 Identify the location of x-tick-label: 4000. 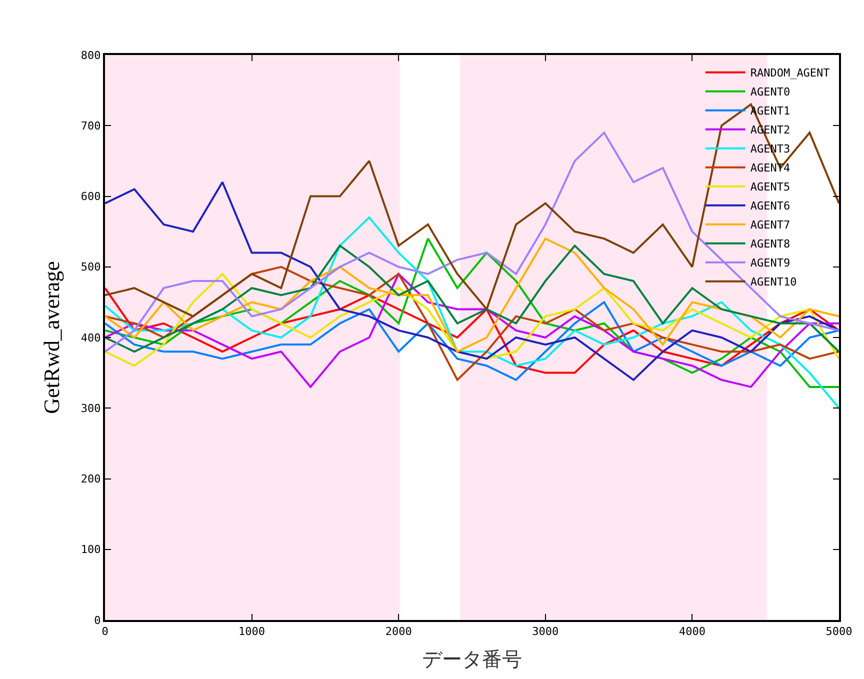
(692, 631).